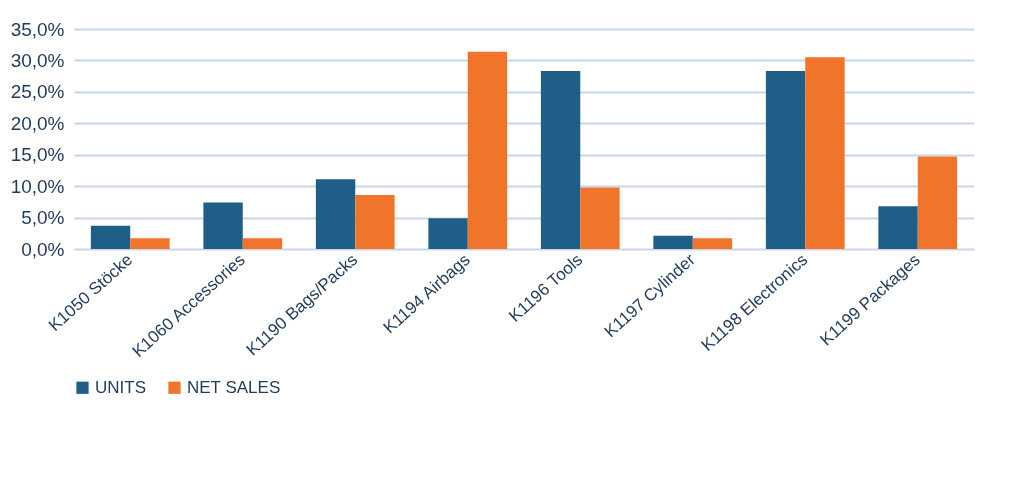 This screenshot has width=1020, height=499. I want to click on y-tick-label: 30,0%, so click(37, 60).